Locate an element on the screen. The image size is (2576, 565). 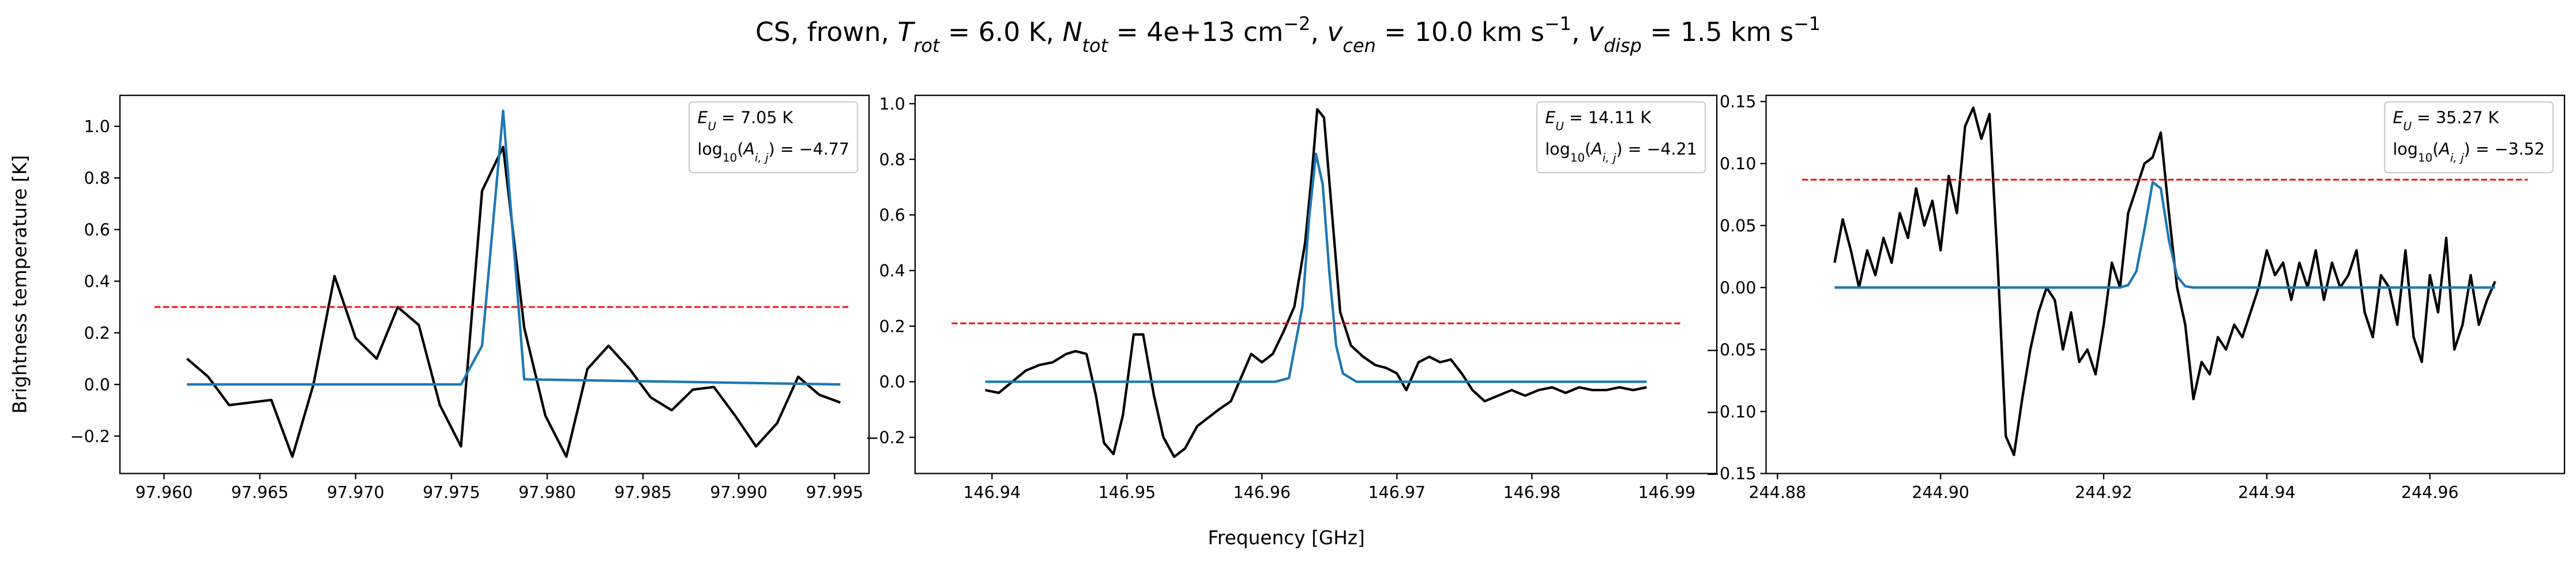
text-run: = 35.27 K is located at coordinates (2456, 118).